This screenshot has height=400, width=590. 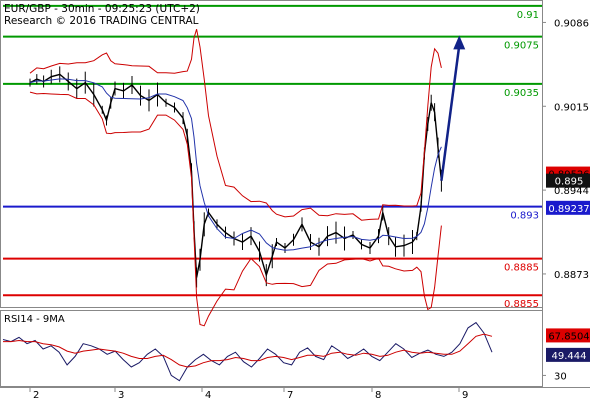 I want to click on rsi-tag-label-0: 67.8504, so click(x=568, y=336).